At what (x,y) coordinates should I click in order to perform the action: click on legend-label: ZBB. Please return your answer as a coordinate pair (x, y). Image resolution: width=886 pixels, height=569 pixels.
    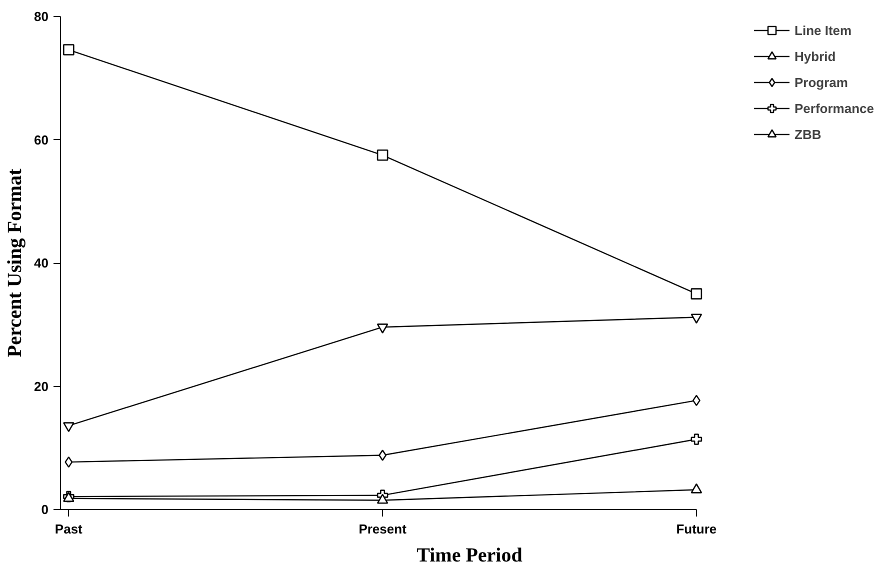
    Looking at the image, I should click on (808, 134).